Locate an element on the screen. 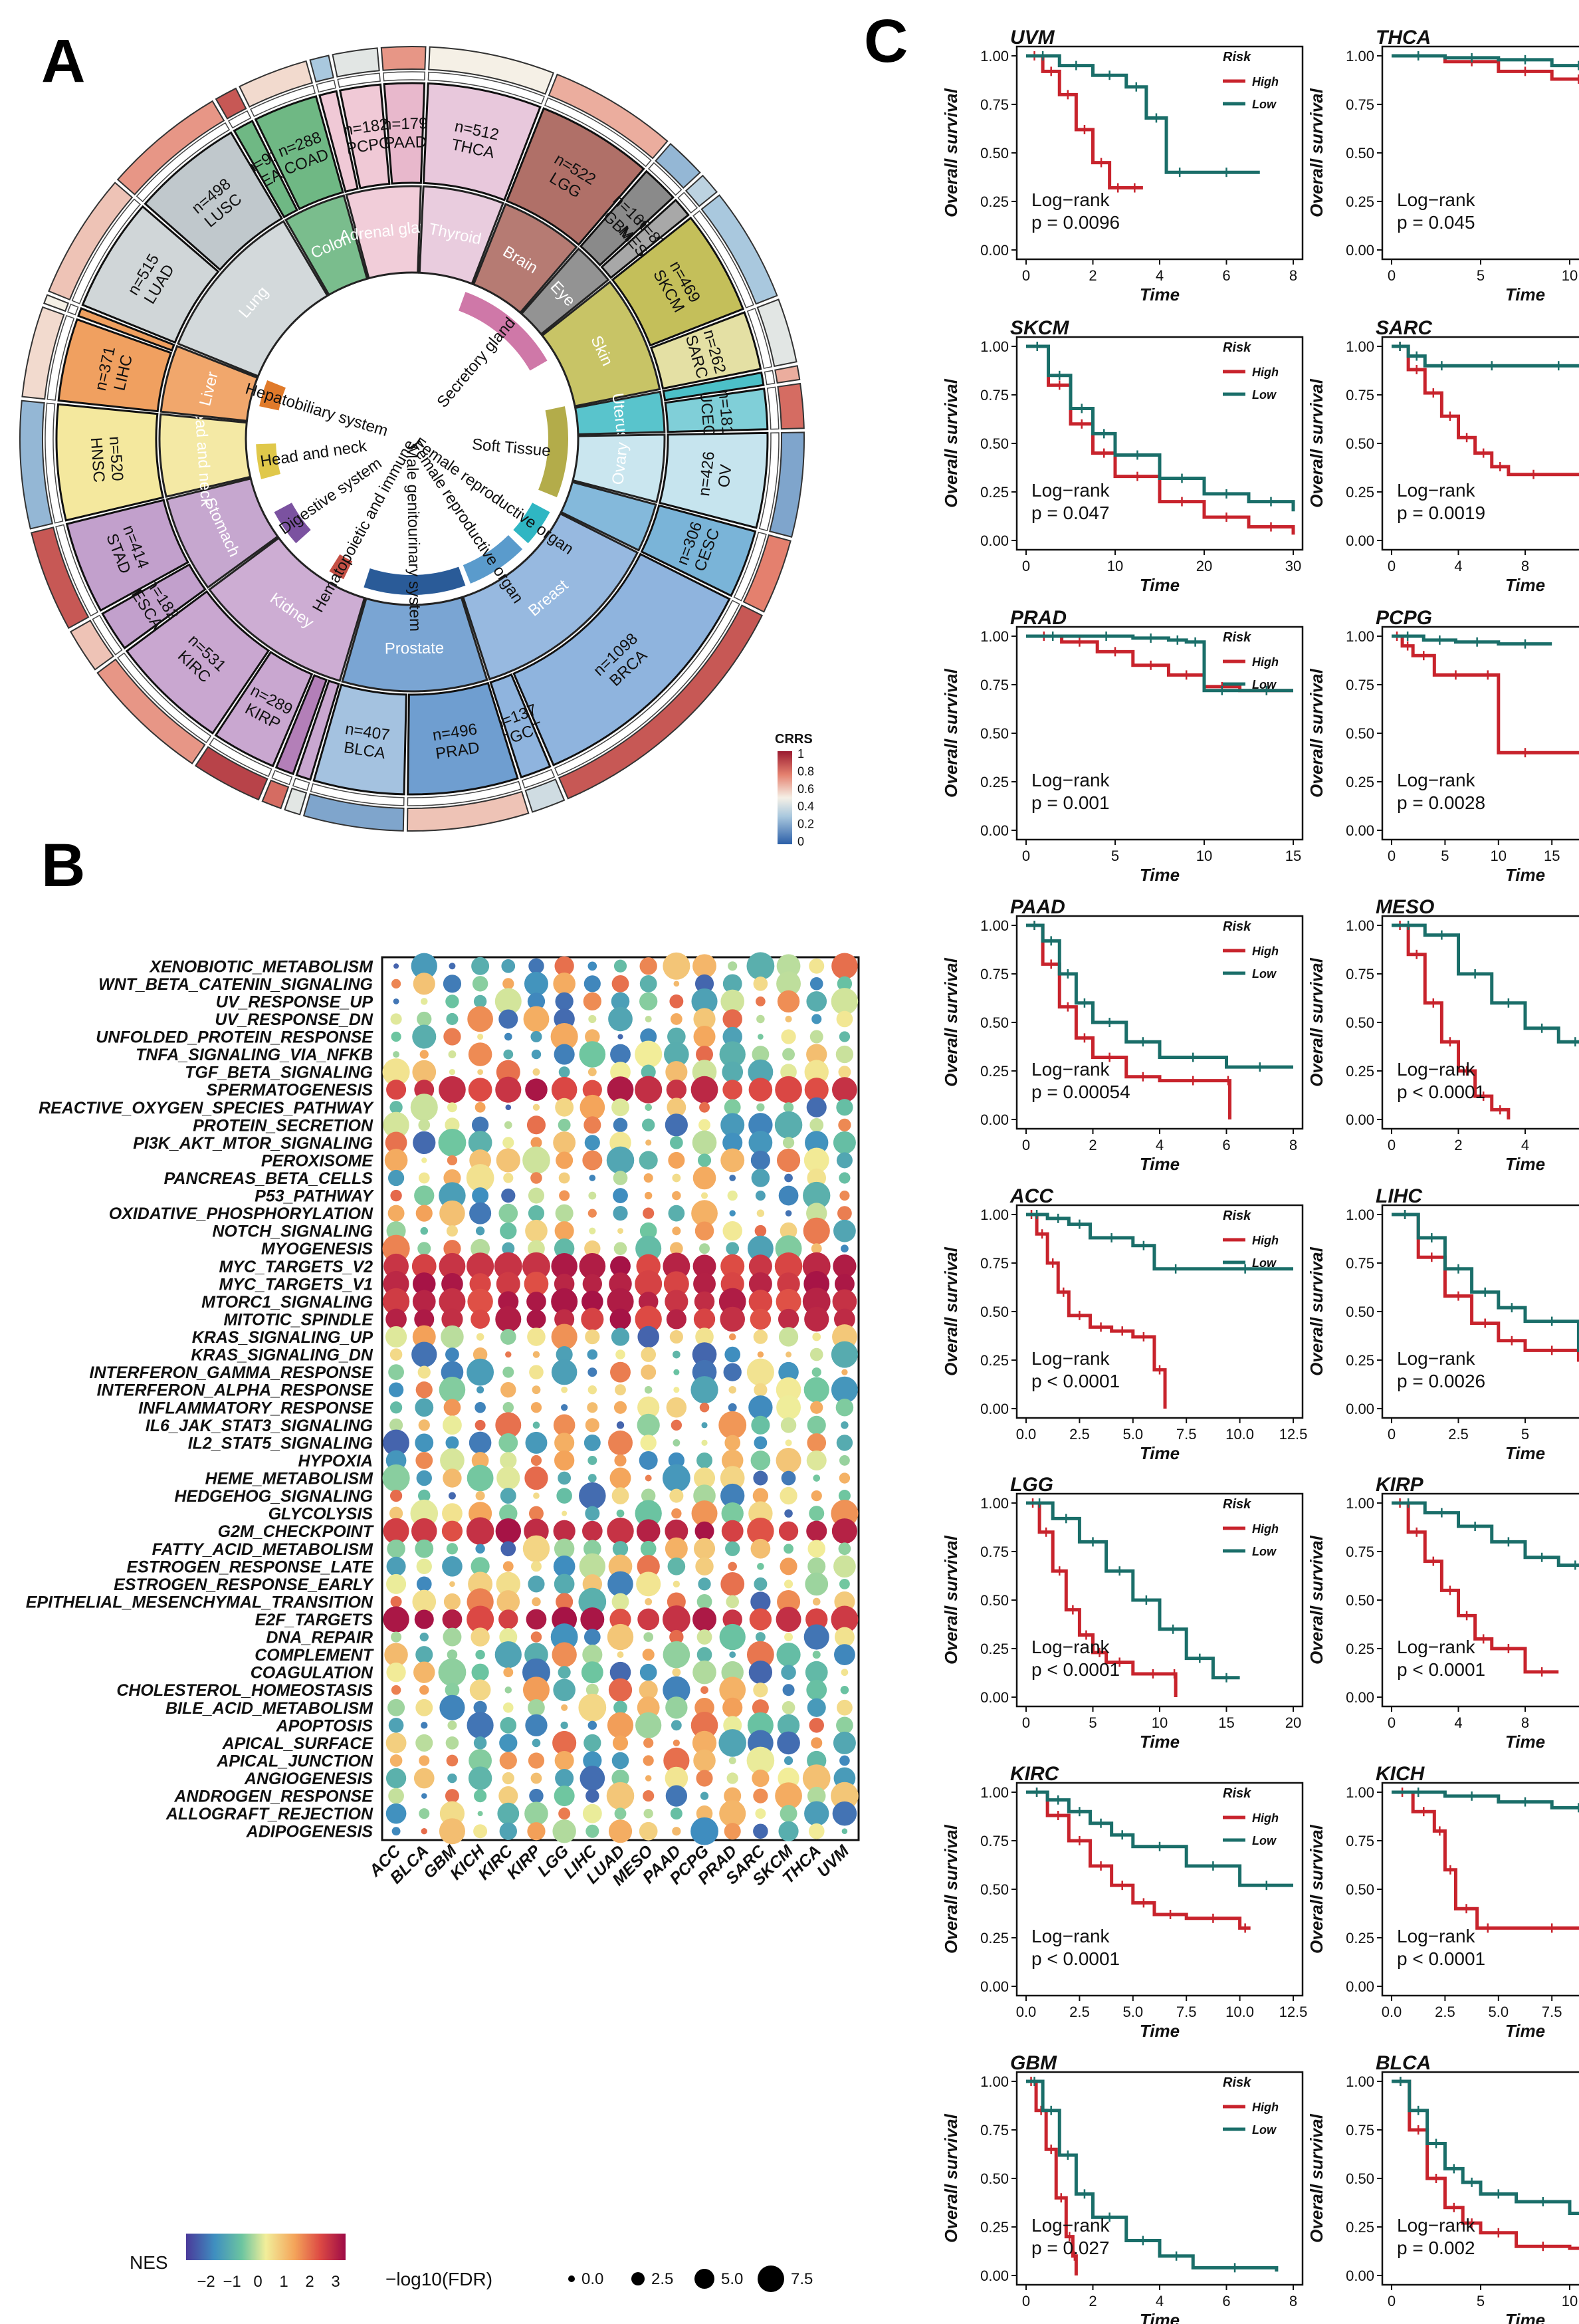  km-xtick-label: 20 is located at coordinates (1204, 566).